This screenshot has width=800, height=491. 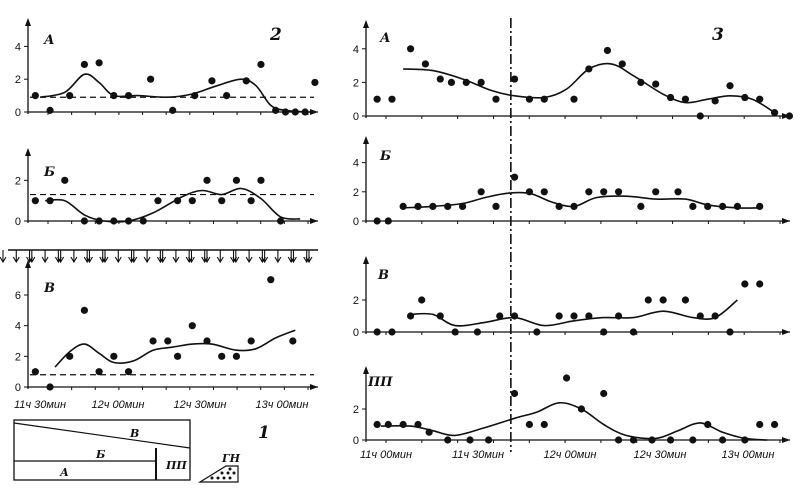 I want to click on inset-label-b: Б, so click(x=100, y=454).